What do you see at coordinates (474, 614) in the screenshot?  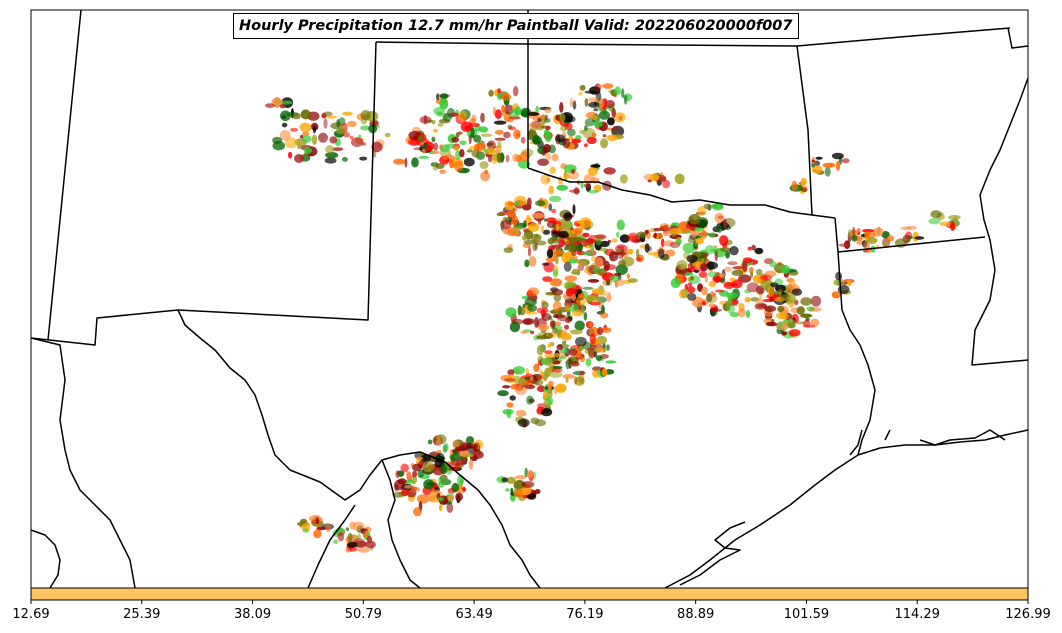 I see `colorbar-tick-label: 63.49` at bounding box center [474, 614].